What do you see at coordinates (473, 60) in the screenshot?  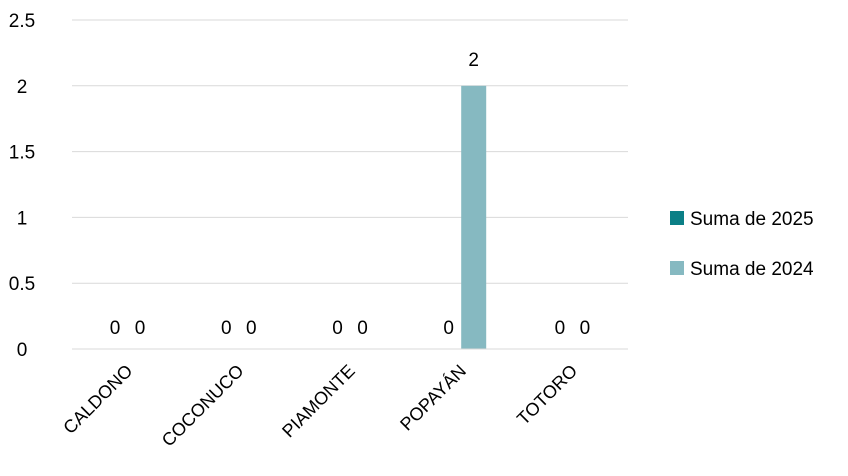 I see `data-label: 2` at bounding box center [473, 60].